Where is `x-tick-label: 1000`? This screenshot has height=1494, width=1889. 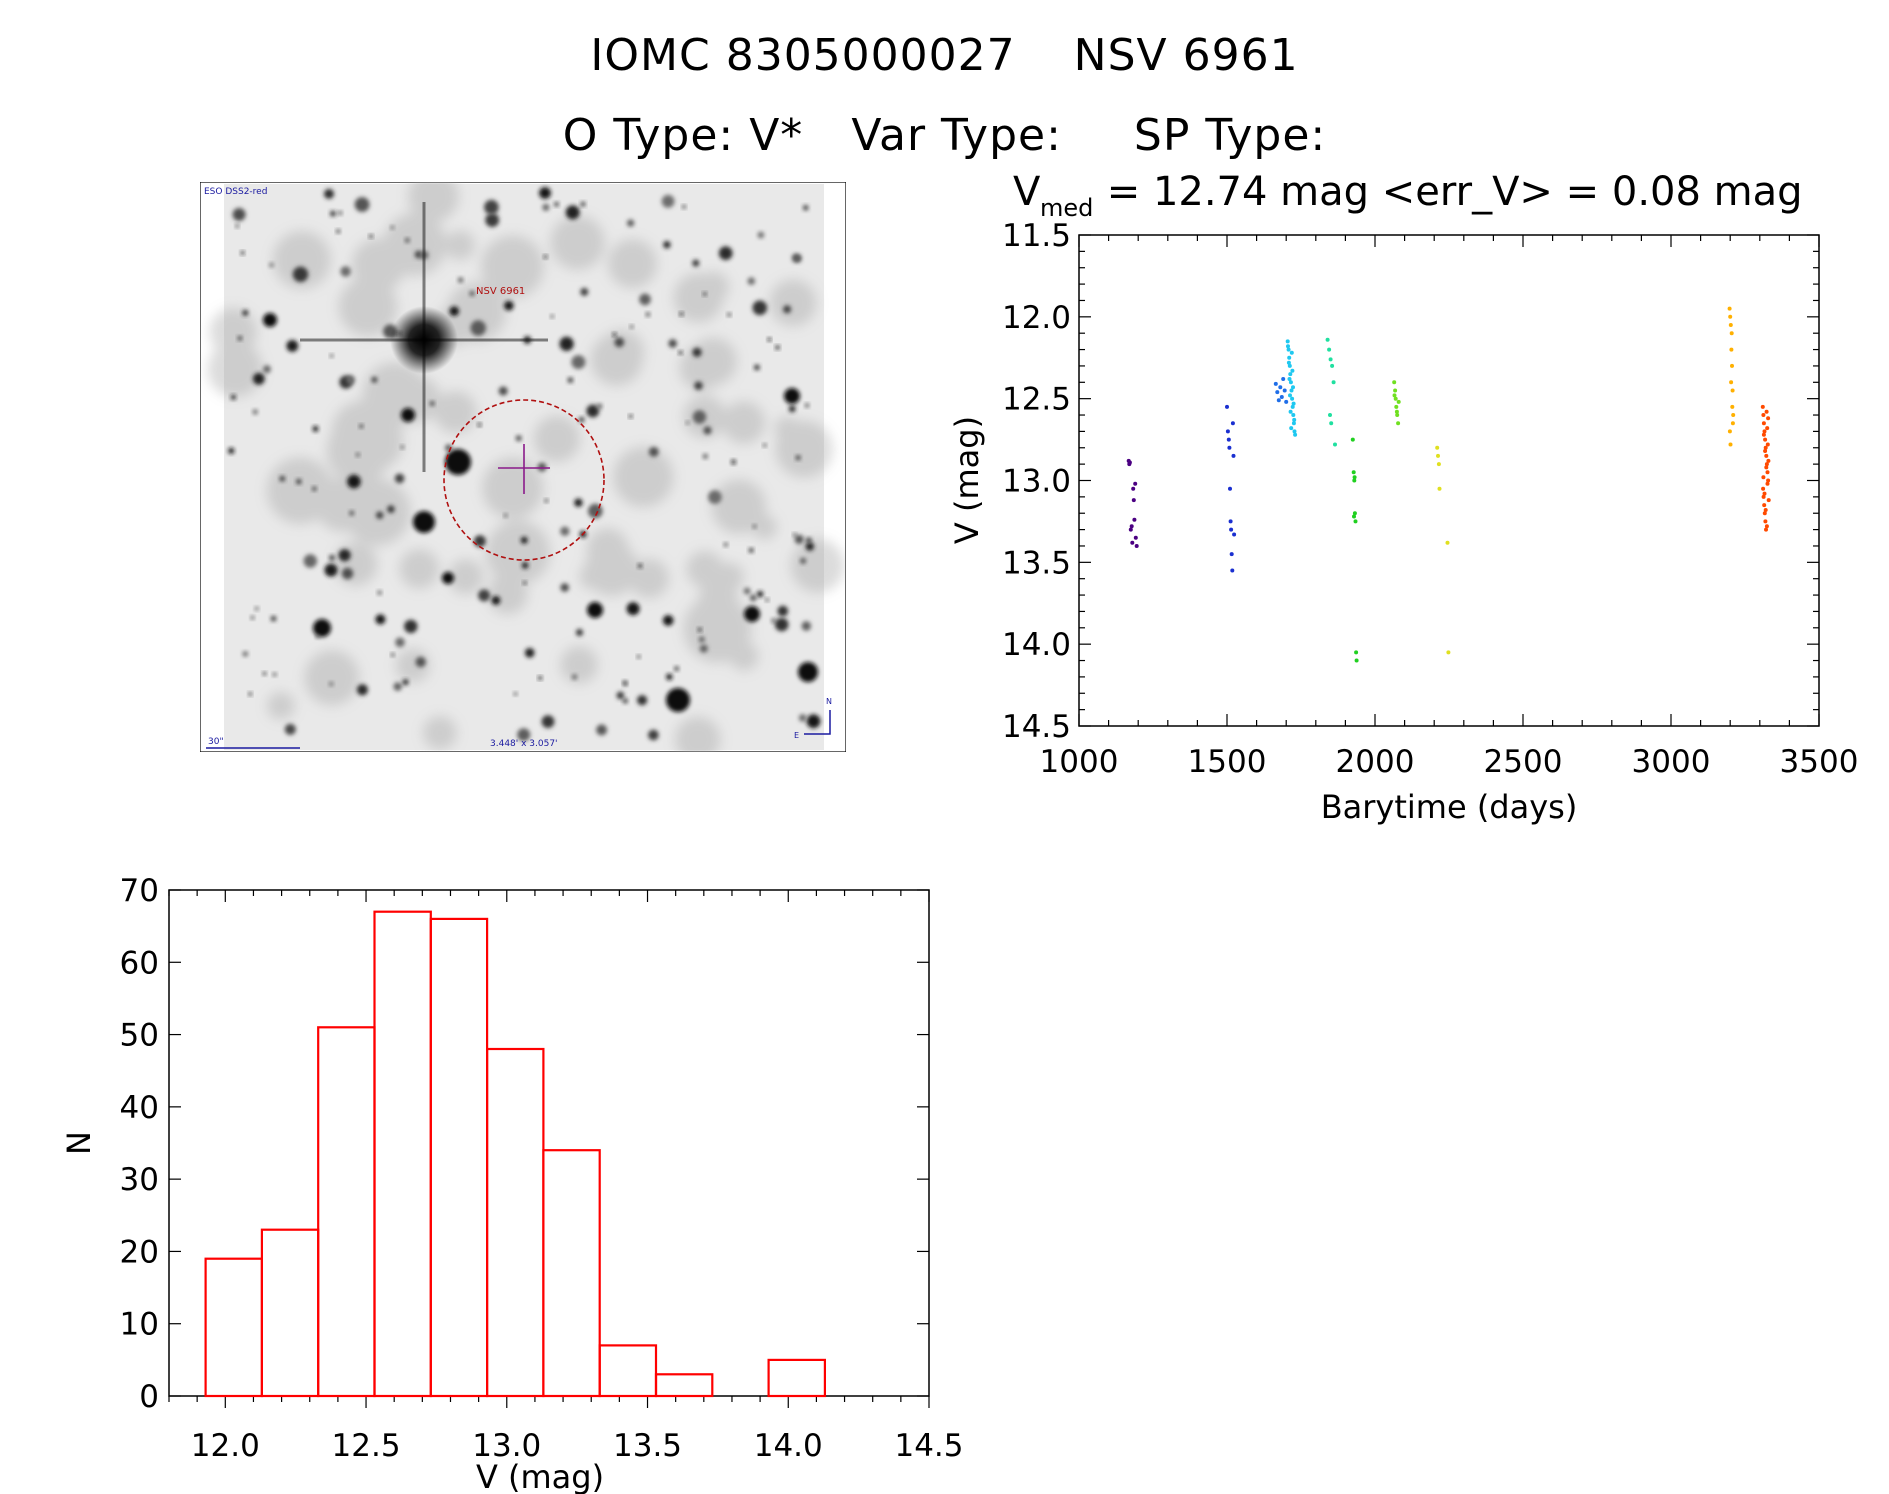
x-tick-label: 1000 is located at coordinates (1079, 762).